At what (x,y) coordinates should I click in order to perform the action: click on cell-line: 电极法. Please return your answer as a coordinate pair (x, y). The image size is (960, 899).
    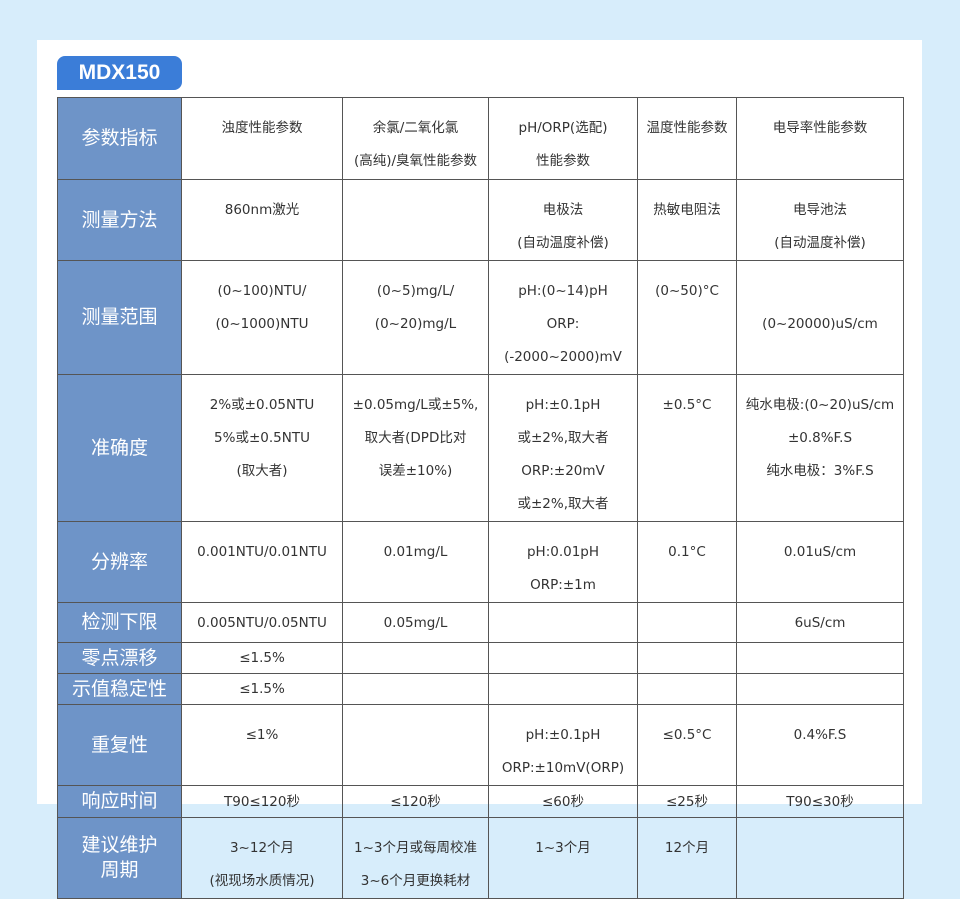
    Looking at the image, I should click on (563, 210).